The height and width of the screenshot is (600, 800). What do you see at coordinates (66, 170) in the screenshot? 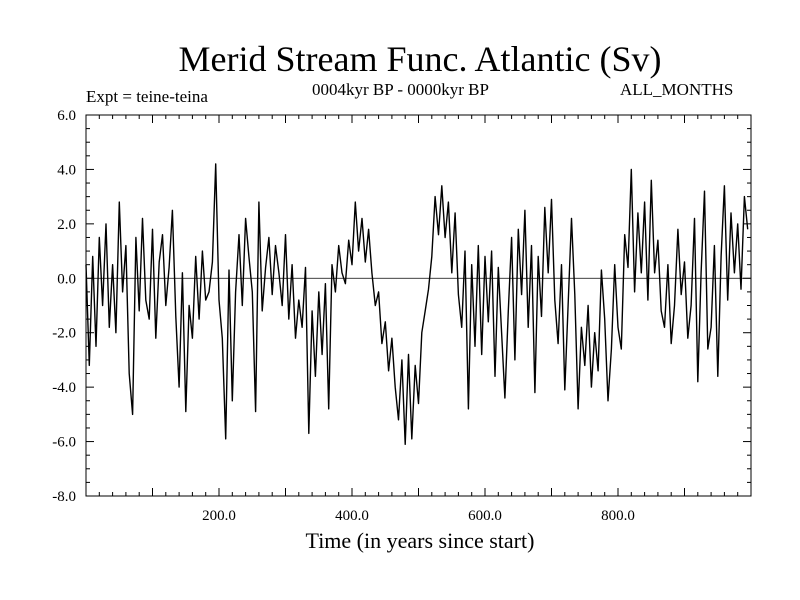
I see `y-tick-label: 4.0` at bounding box center [66, 170].